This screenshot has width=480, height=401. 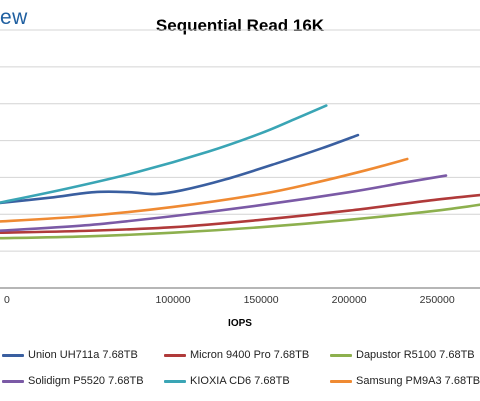 I want to click on legend-label: KIOXIA CD6 7.68TB, so click(x=240, y=381).